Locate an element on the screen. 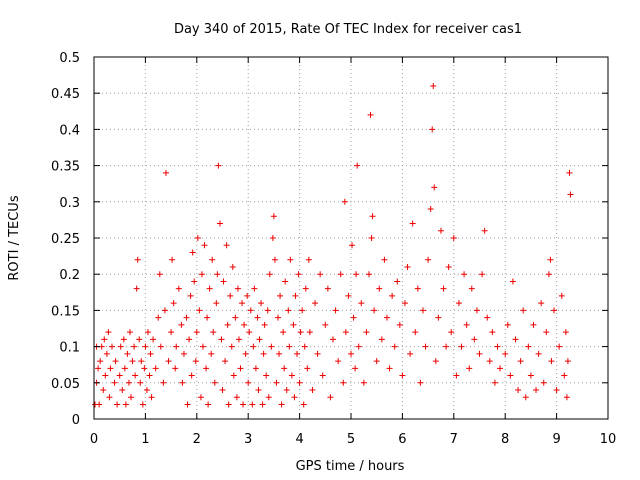 The image size is (640, 480). y-tick-label: 0.45 is located at coordinates (65, 94).